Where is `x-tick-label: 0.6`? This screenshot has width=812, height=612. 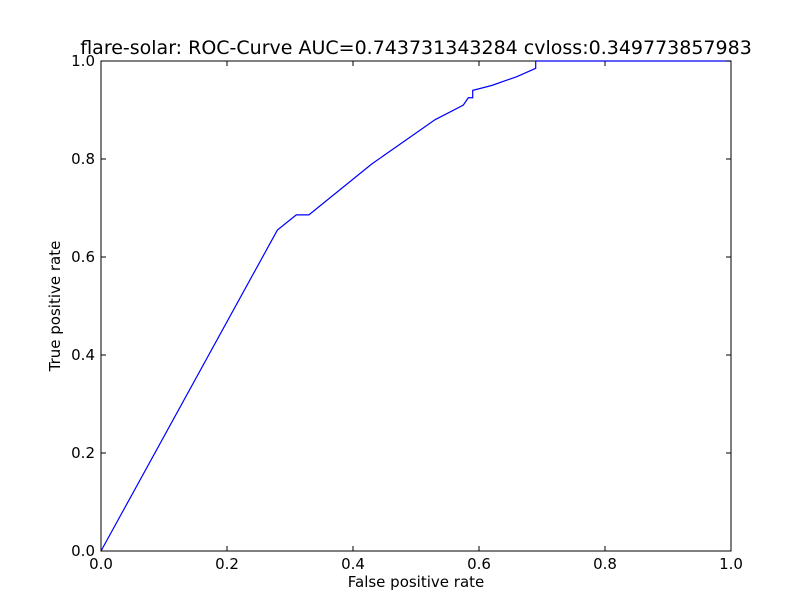 x-tick-label: 0.6 is located at coordinates (479, 564).